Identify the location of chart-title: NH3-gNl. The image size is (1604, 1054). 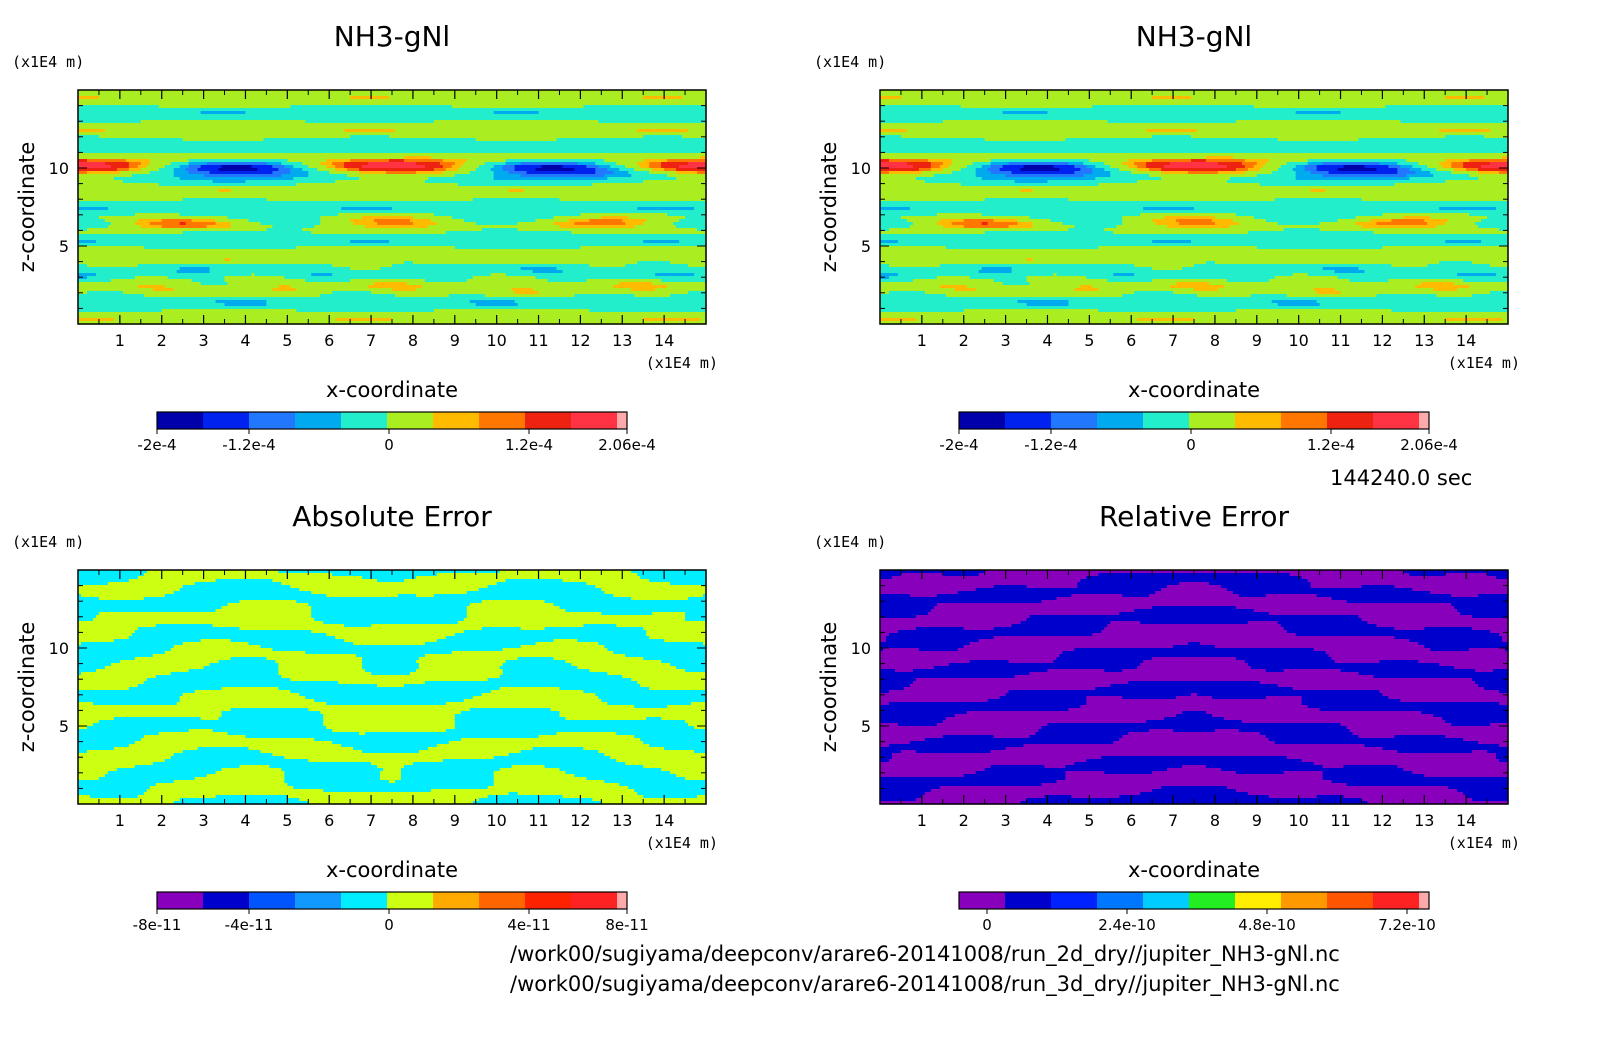
(392, 36).